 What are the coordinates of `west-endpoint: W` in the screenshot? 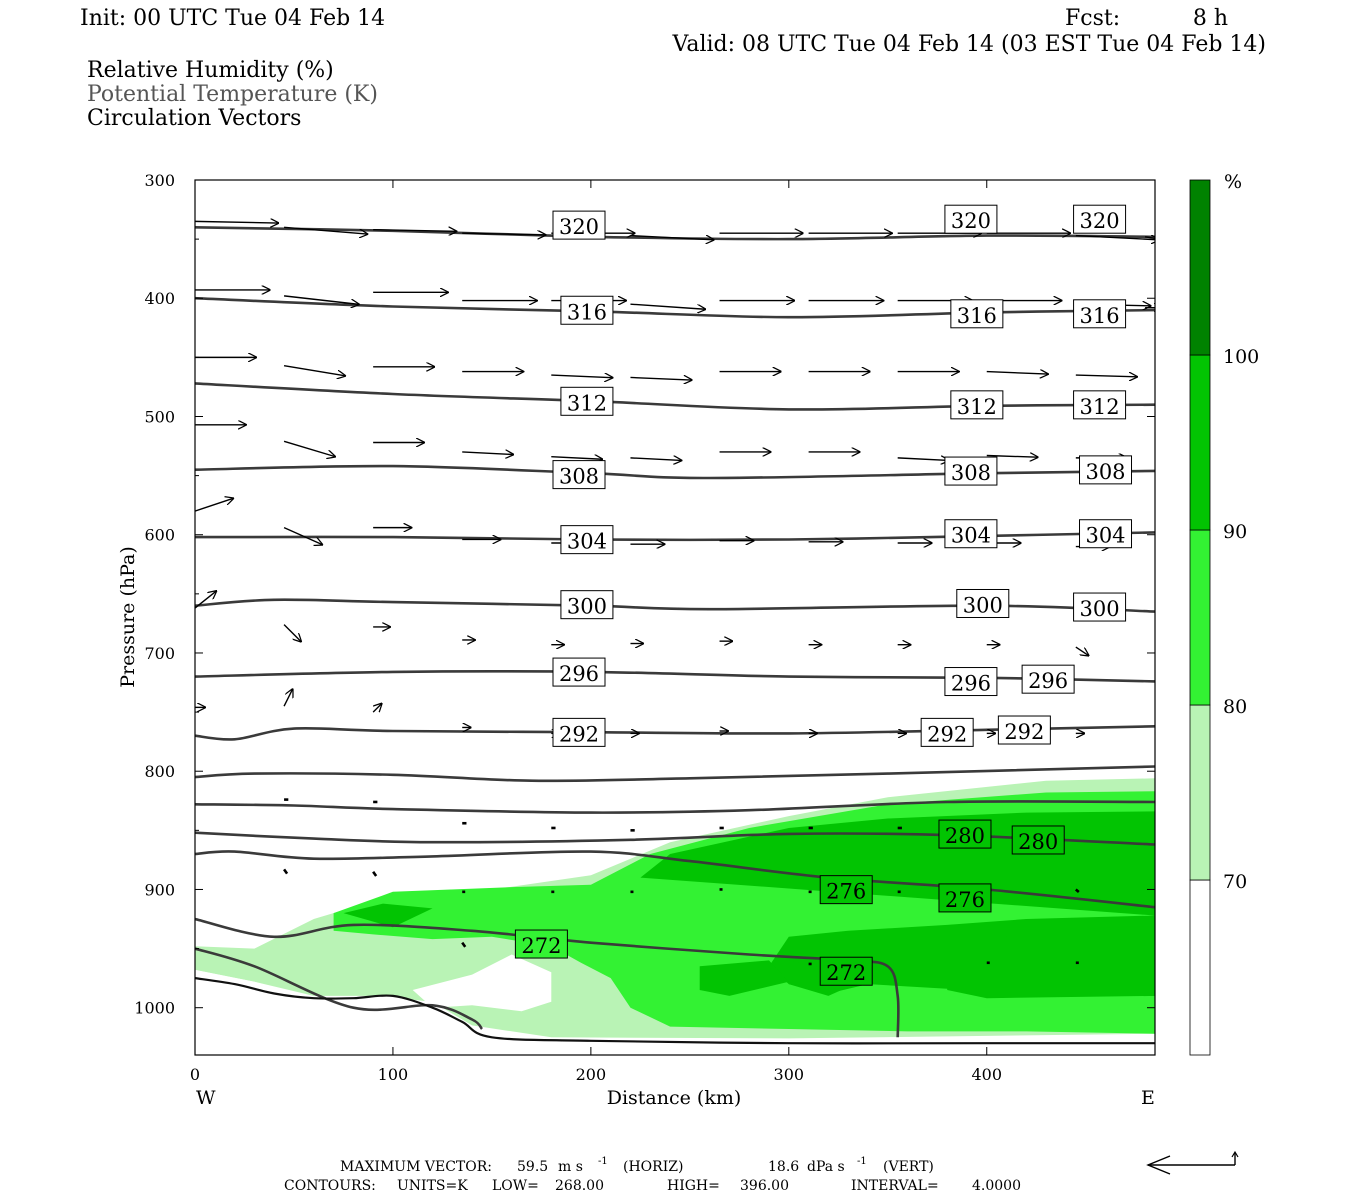 It's located at (206, 1098).